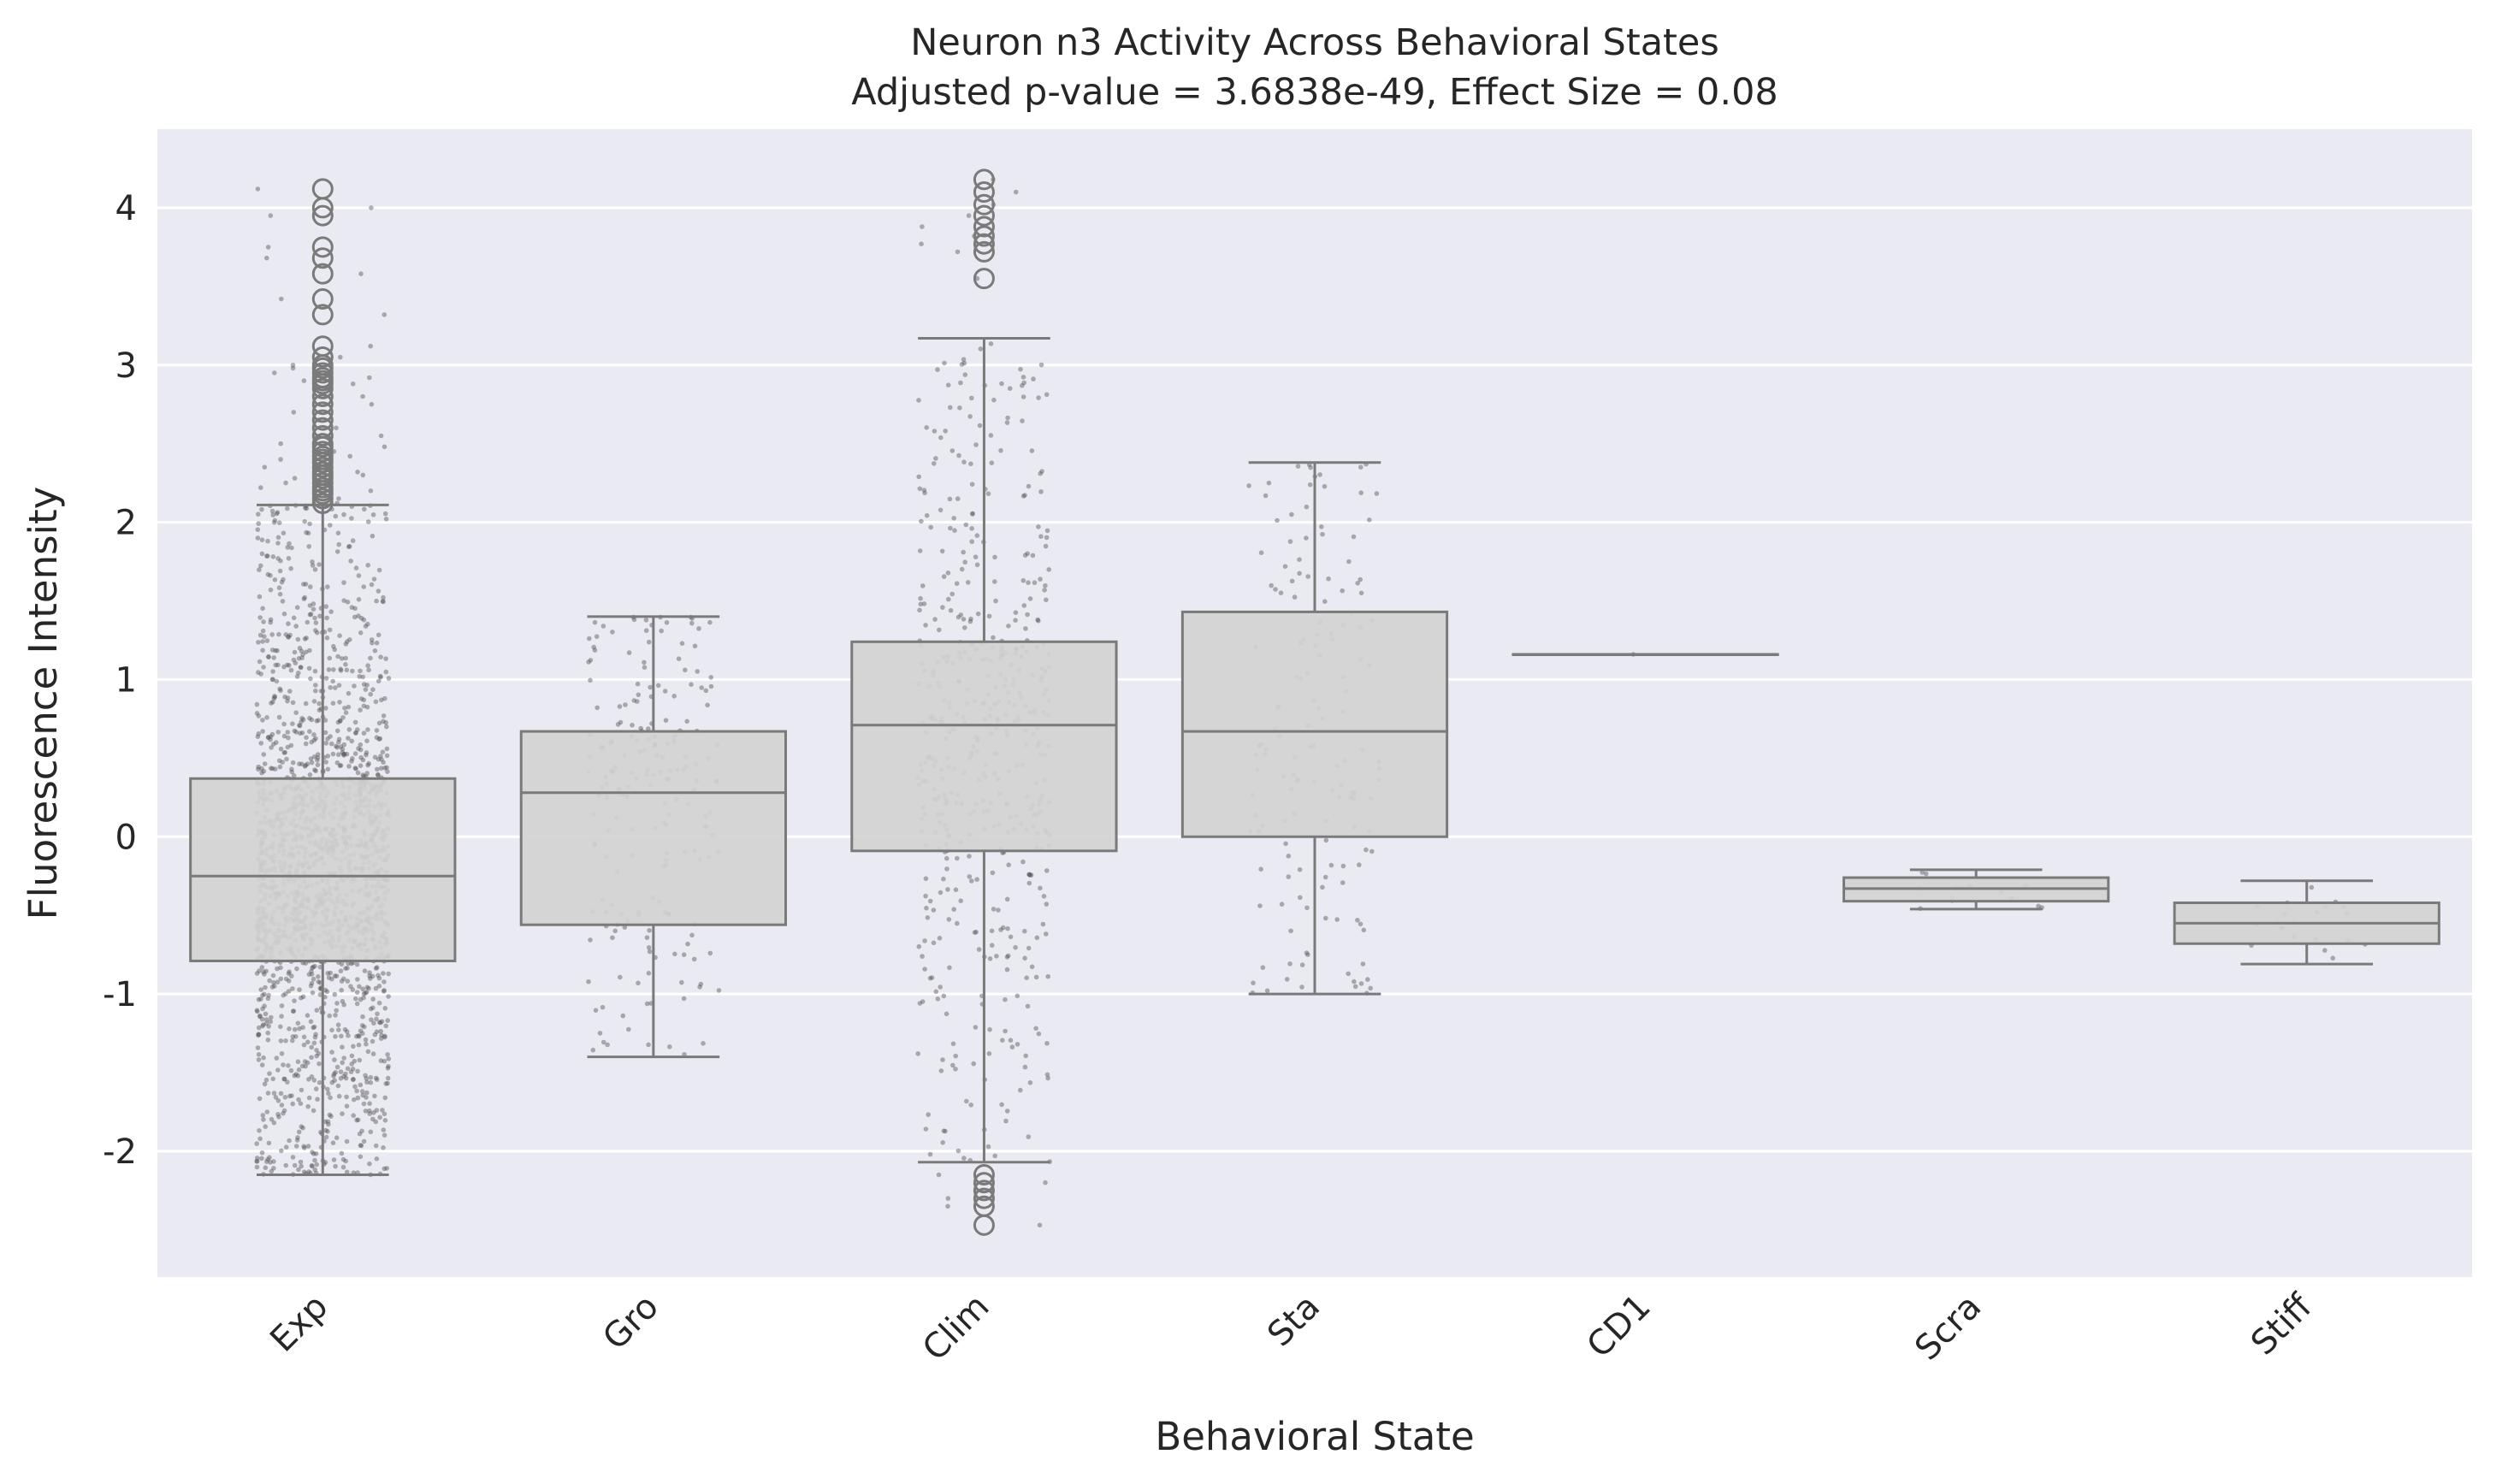 The image size is (2520, 1484). Describe the element at coordinates (1620, 1326) in the screenshot. I see `x-tick-label: CD1` at that location.